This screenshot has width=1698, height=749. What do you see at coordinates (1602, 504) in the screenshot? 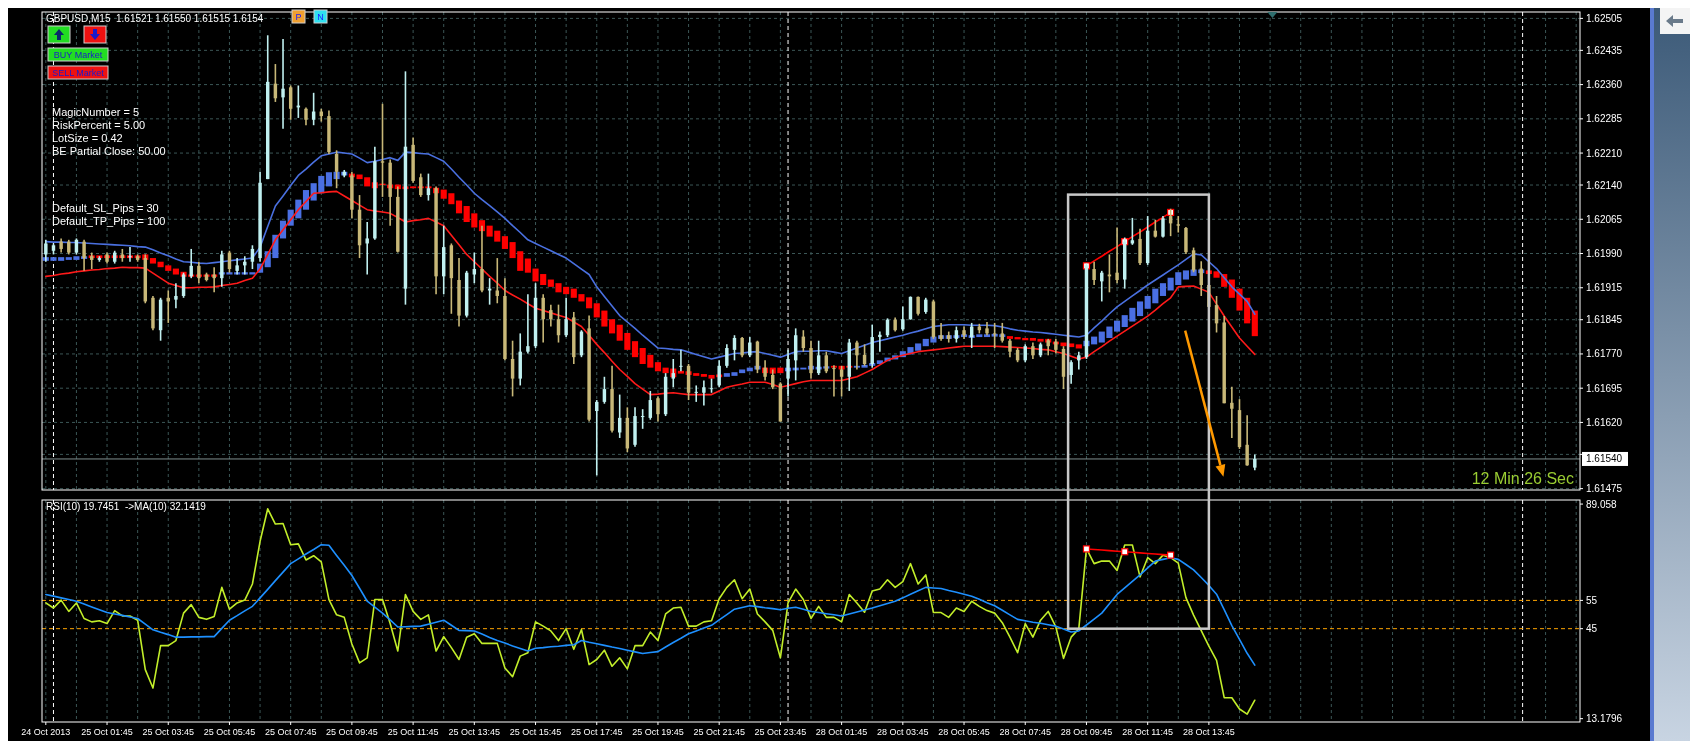
I see `y-tick-label: 89.058` at bounding box center [1602, 504].